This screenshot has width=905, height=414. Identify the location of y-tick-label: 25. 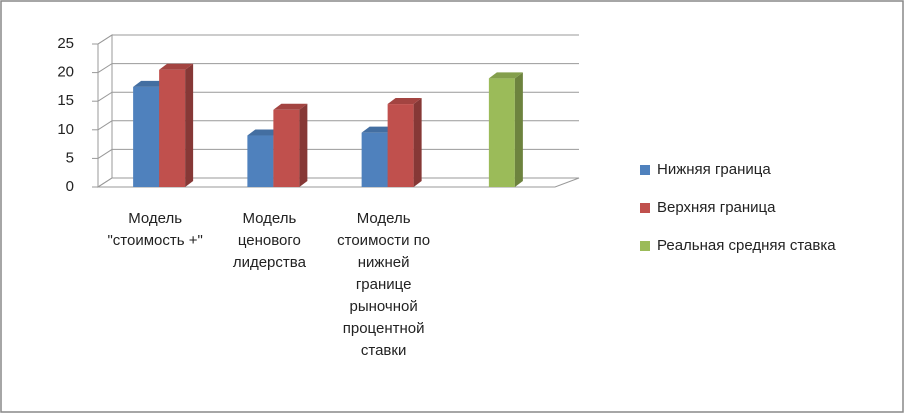
(65, 43).